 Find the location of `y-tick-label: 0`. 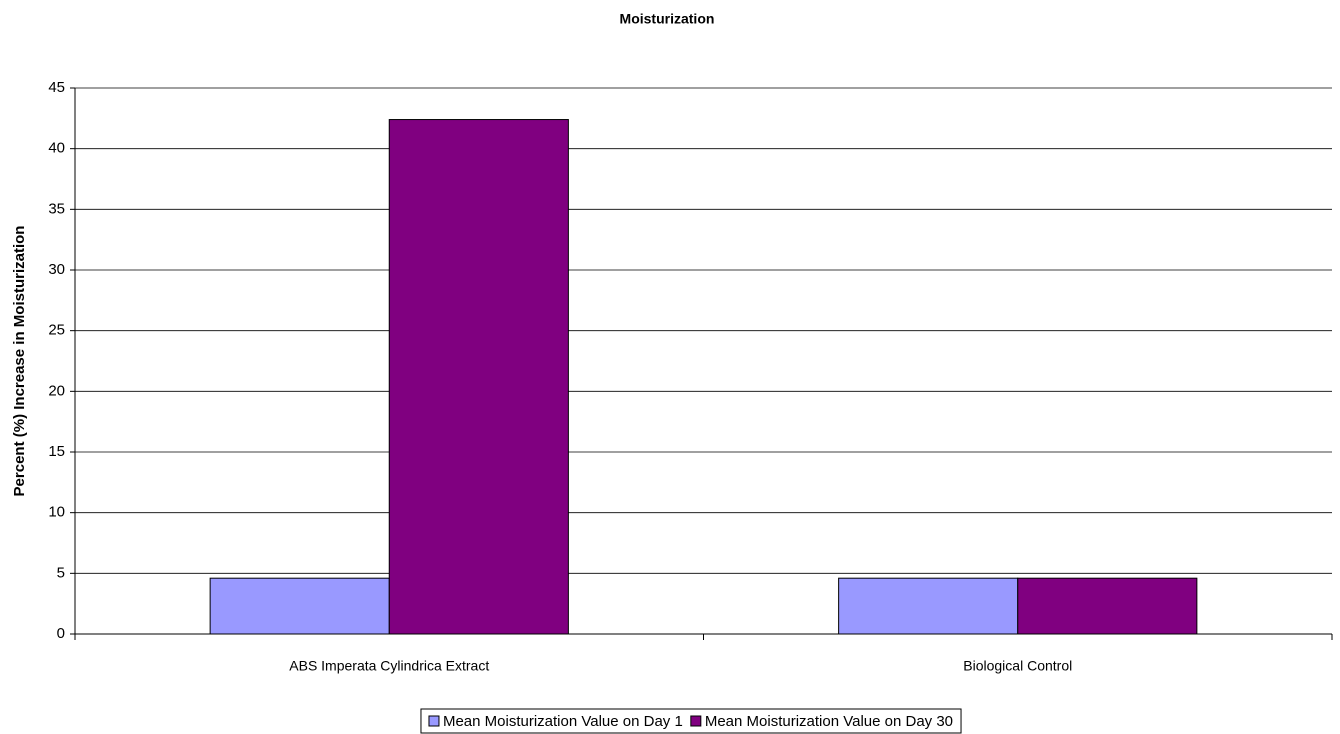

y-tick-label: 0 is located at coordinates (61, 633).